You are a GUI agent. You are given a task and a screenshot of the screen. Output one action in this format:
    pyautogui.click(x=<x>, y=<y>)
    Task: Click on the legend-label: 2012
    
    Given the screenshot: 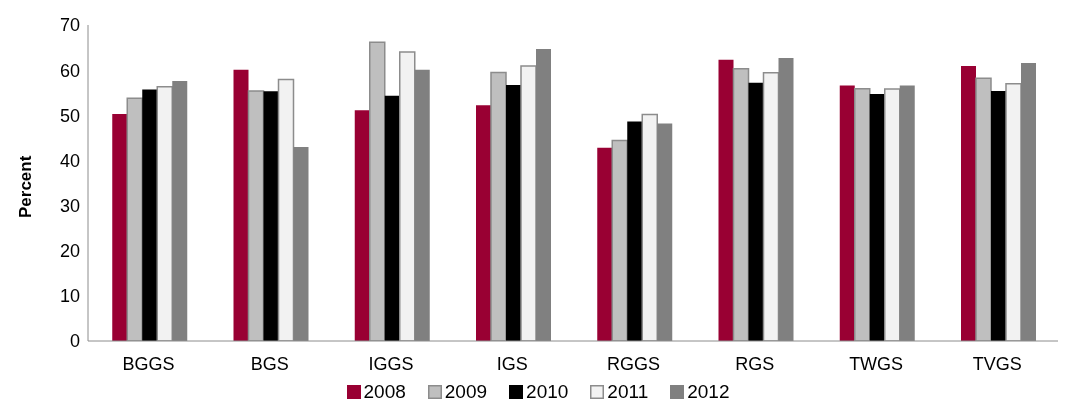 What is the action you would take?
    pyautogui.click(x=708, y=392)
    